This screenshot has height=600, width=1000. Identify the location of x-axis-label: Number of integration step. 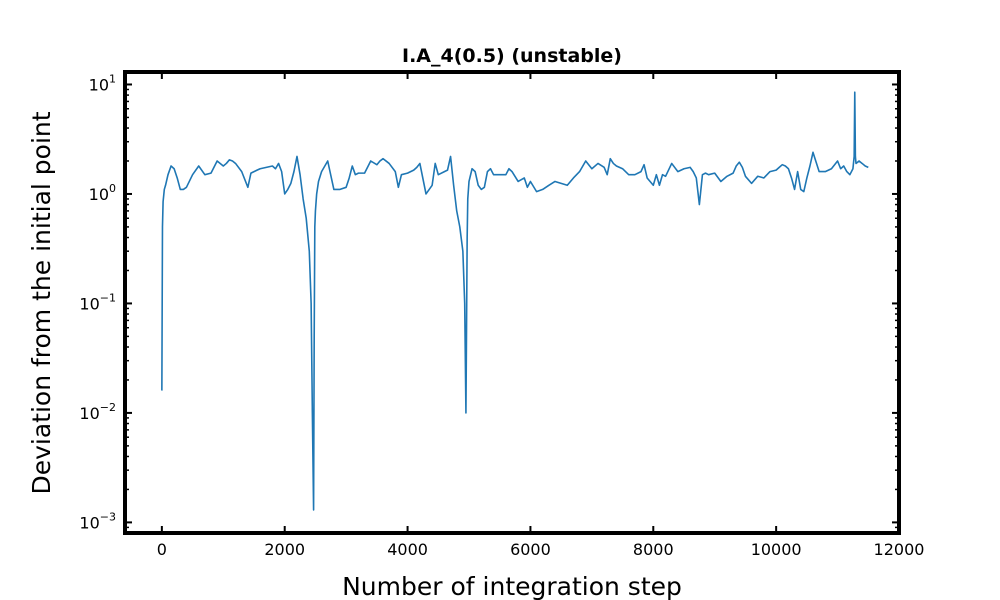
(512, 586).